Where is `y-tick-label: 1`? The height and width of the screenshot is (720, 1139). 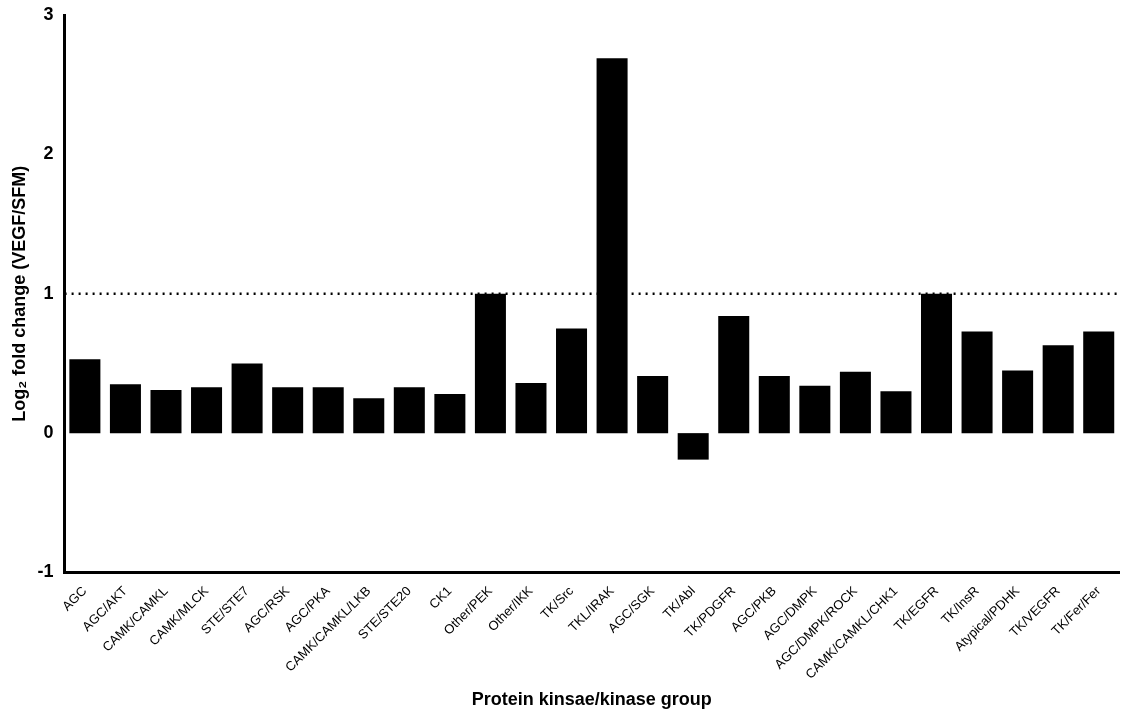 y-tick-label: 1 is located at coordinates (48, 292).